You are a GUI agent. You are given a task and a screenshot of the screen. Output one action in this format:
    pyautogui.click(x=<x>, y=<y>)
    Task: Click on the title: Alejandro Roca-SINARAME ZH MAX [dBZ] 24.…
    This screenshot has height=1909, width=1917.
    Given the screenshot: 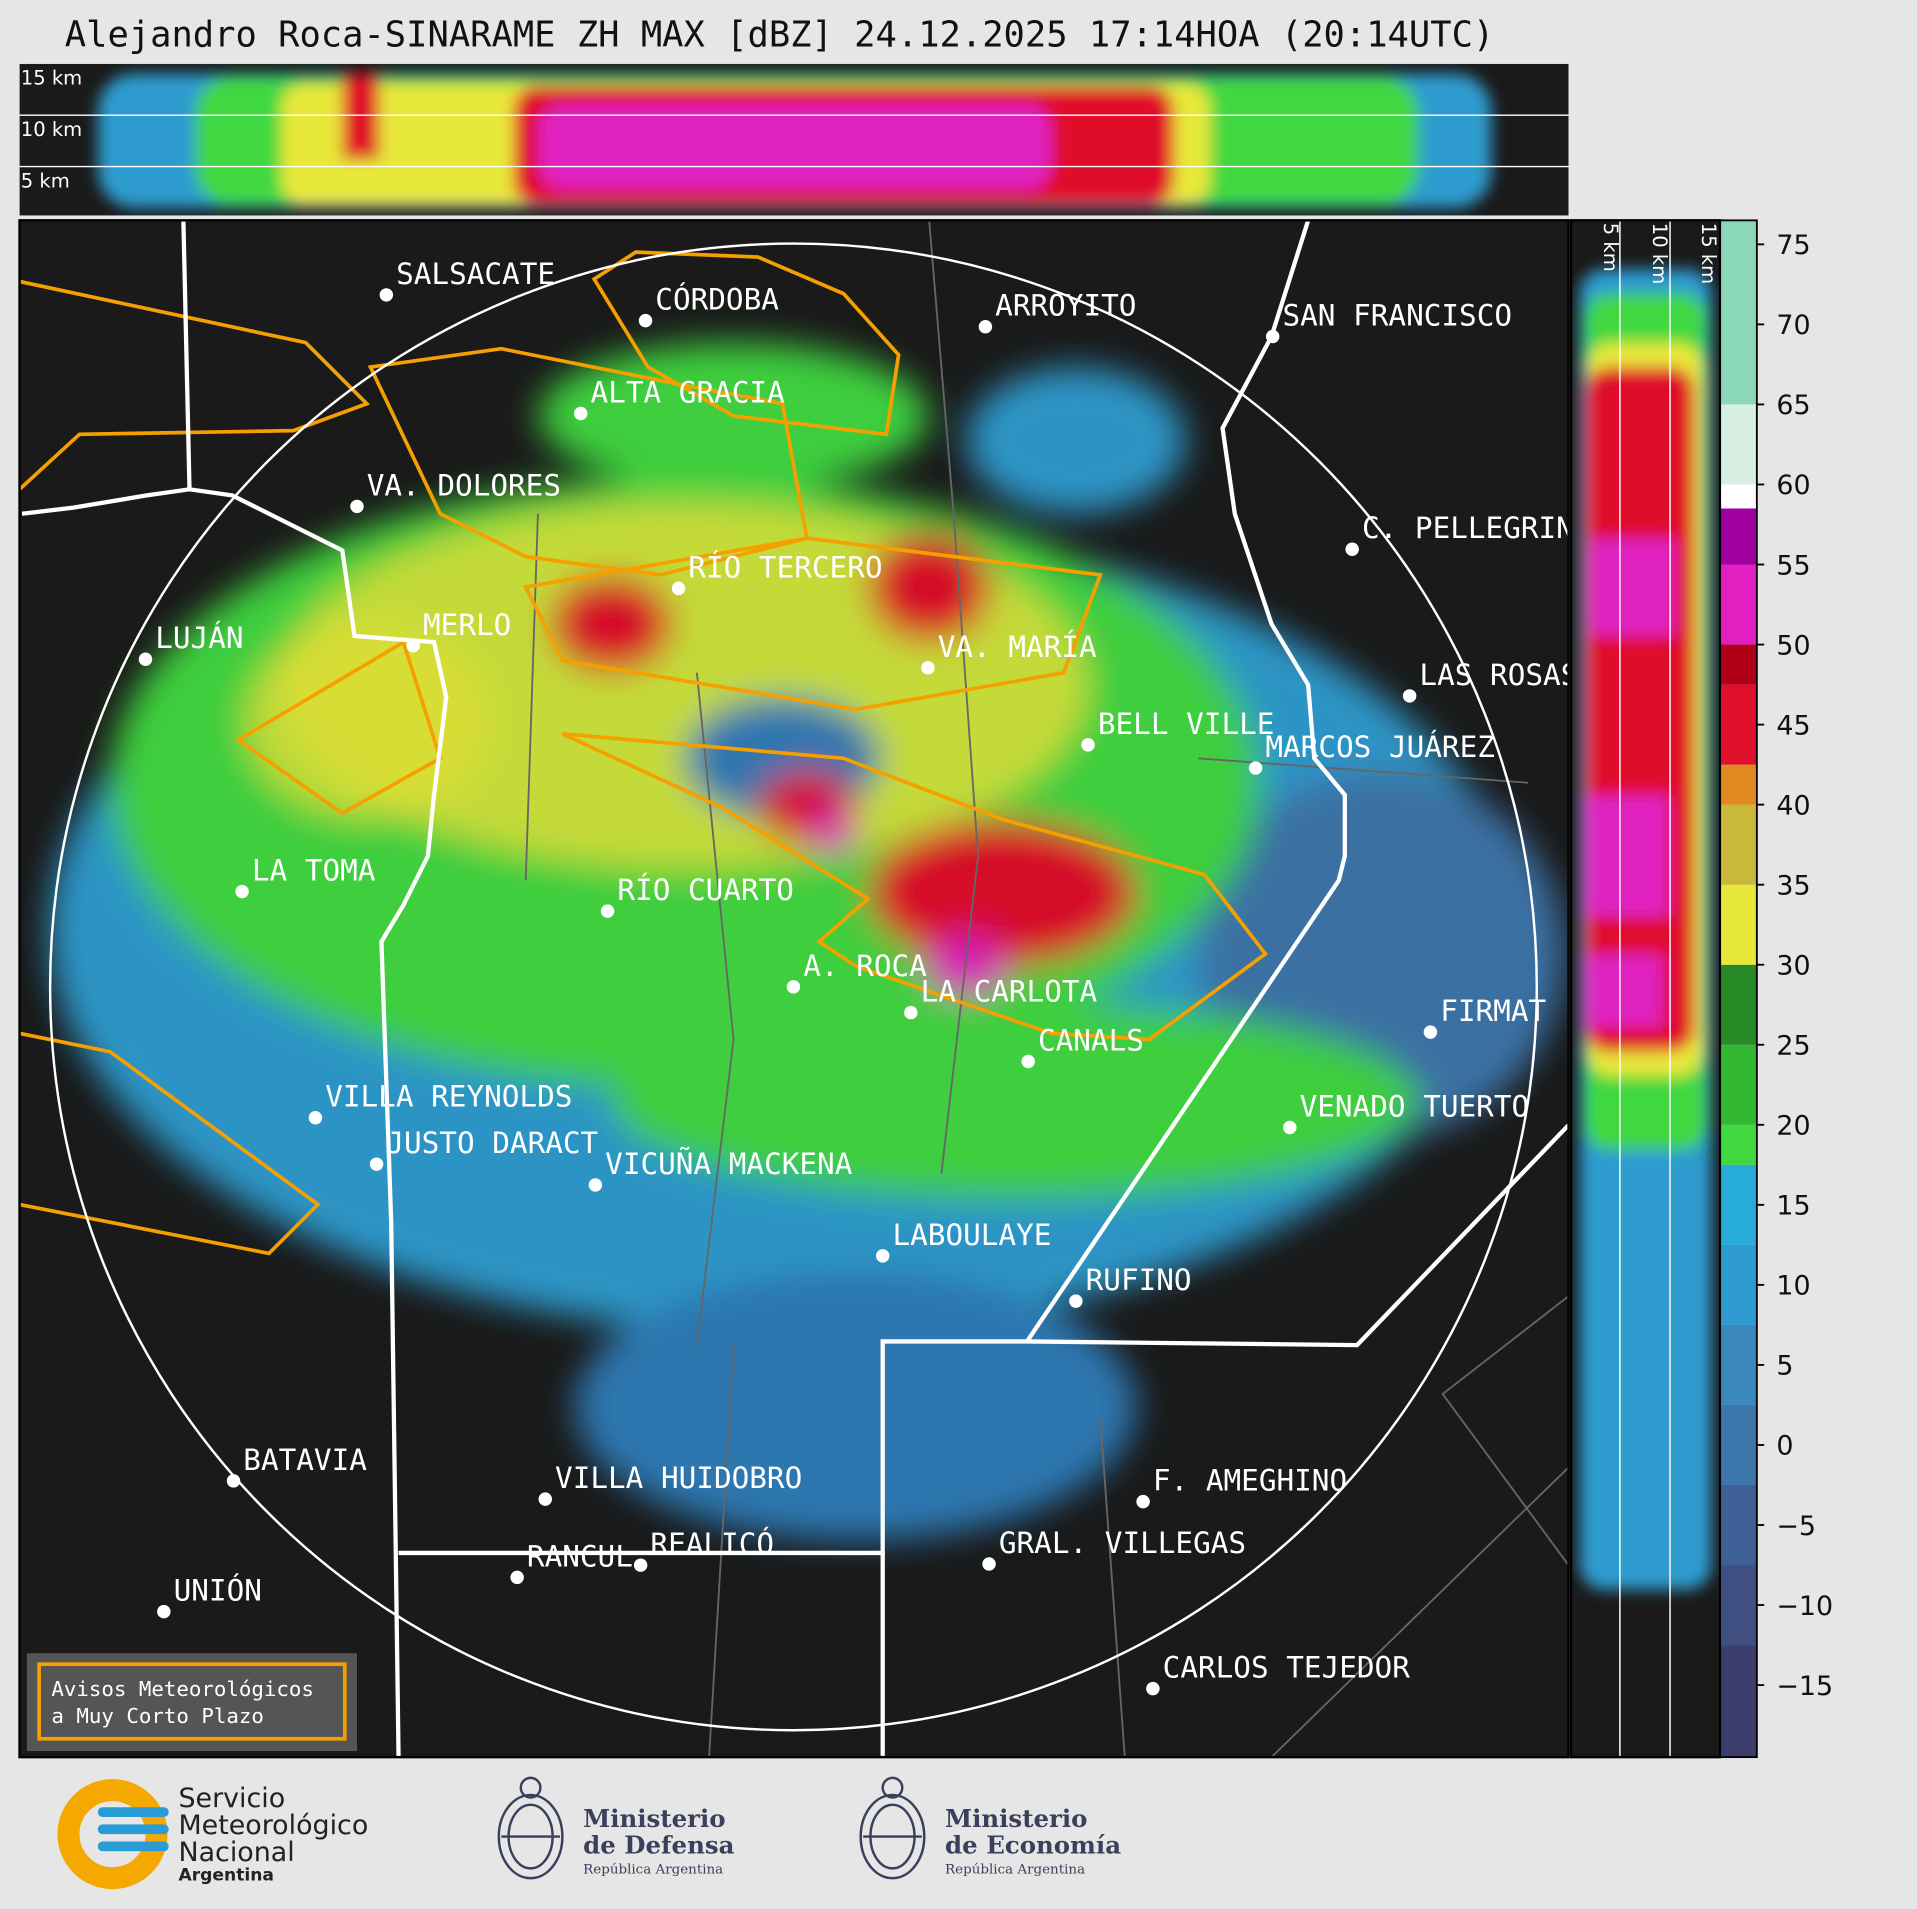 What is the action you would take?
    pyautogui.click(x=779, y=35)
    